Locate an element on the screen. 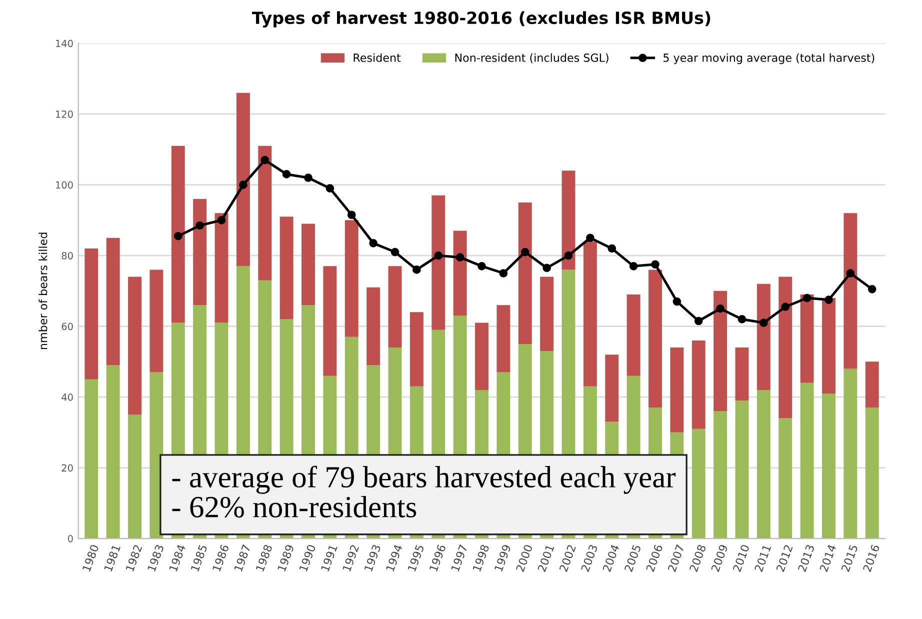  x-tick-label: 2006 is located at coordinates (654, 558).